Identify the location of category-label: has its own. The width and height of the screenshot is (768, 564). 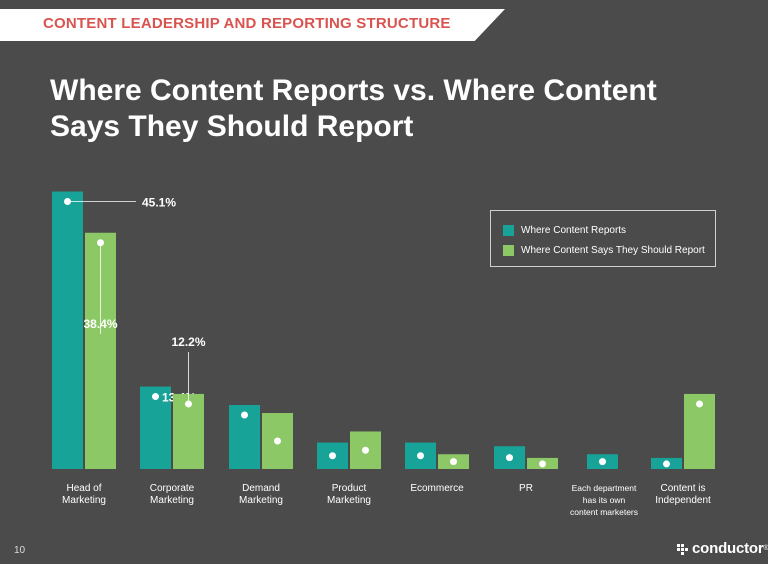
(604, 500).